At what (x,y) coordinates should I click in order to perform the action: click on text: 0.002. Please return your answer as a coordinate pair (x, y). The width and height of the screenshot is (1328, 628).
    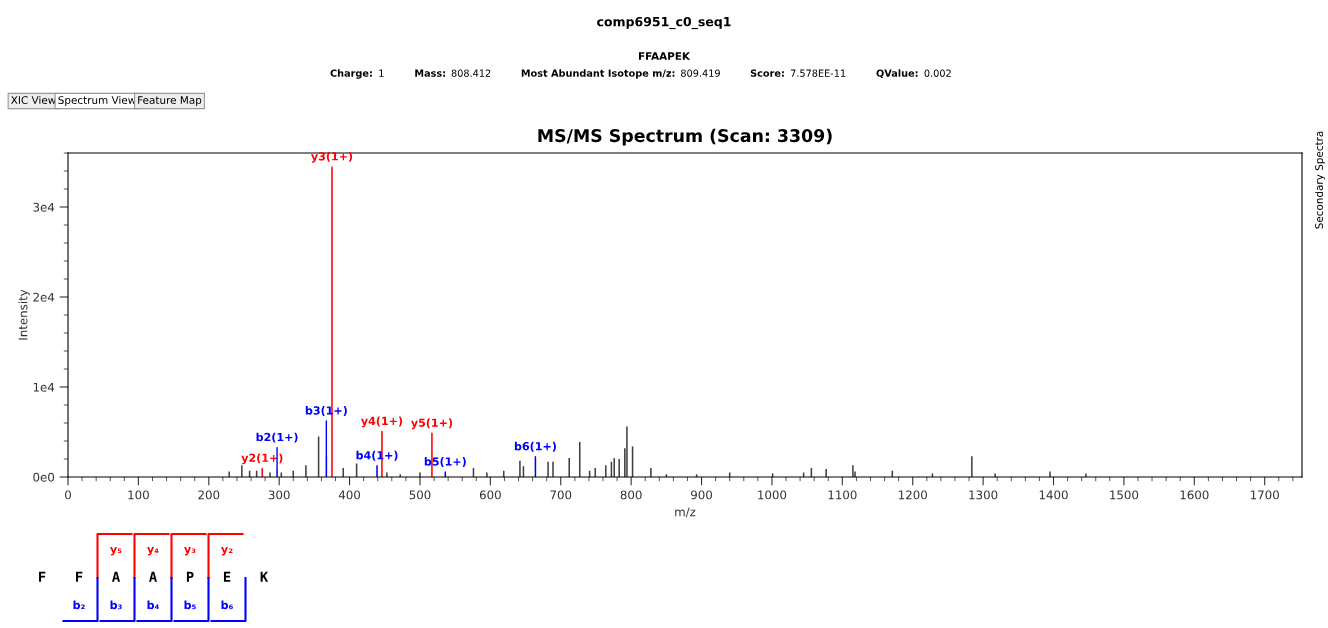
    Looking at the image, I should click on (937, 73).